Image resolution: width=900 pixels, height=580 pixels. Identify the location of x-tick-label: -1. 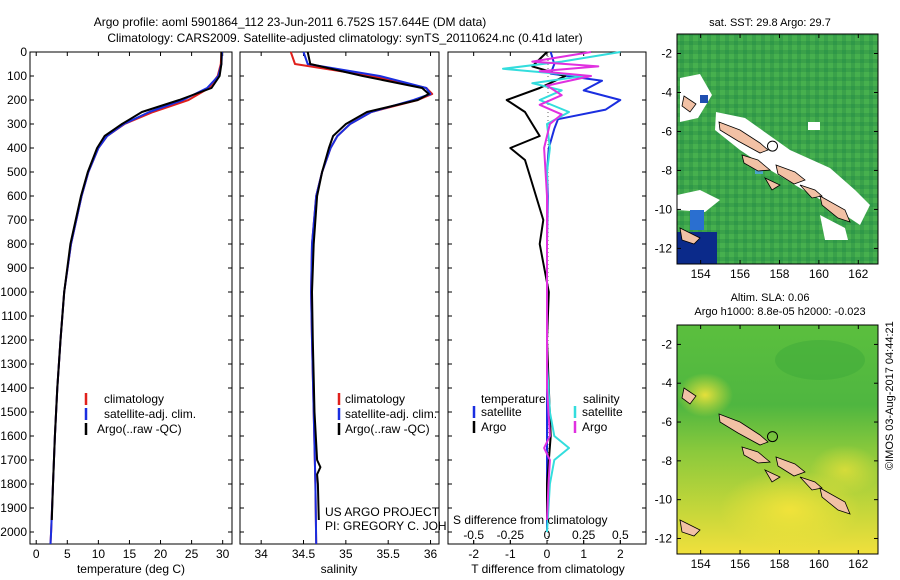
(510, 554).